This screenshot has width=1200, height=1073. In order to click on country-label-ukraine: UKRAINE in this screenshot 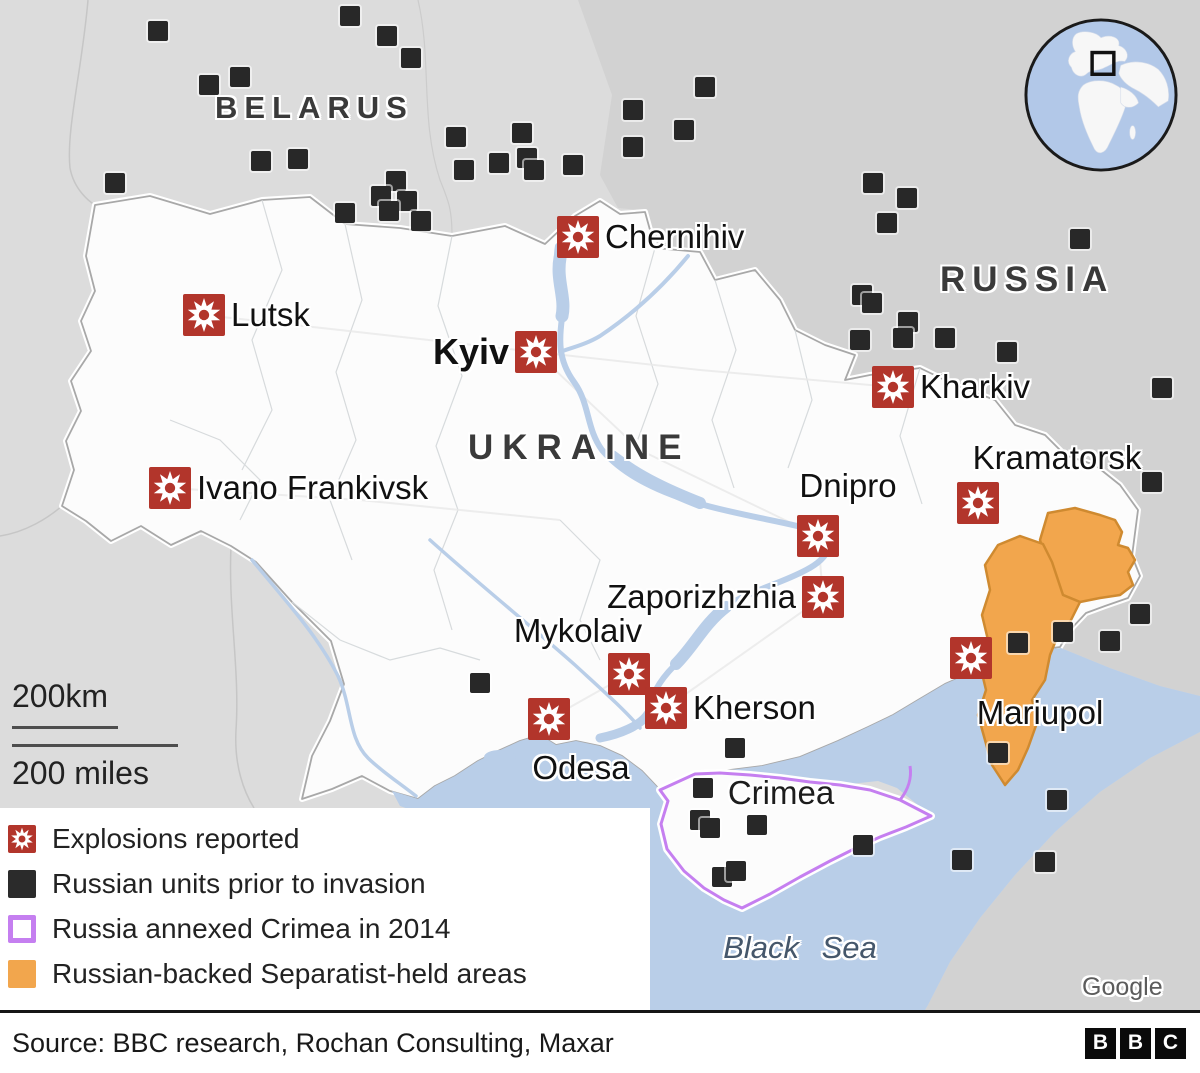, I will do `click(579, 447)`.